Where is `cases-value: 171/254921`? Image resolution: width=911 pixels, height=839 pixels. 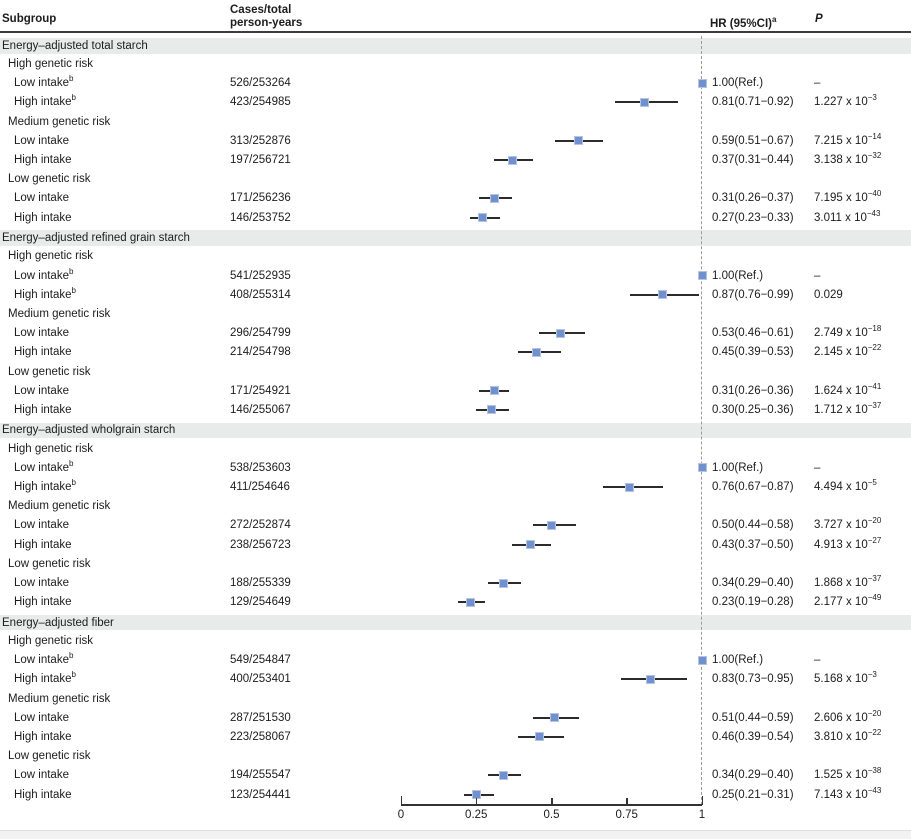 cases-value: 171/254921 is located at coordinates (260, 390).